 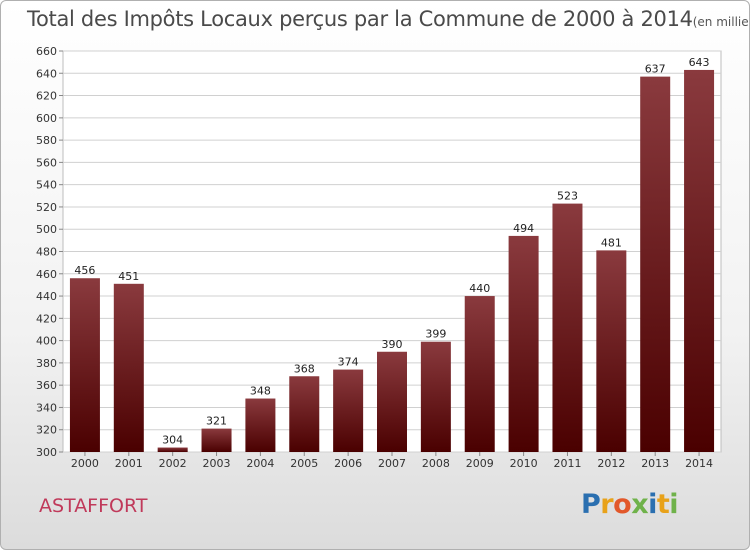 What do you see at coordinates (85, 463) in the screenshot?
I see `x-tick-label: 2000` at bounding box center [85, 463].